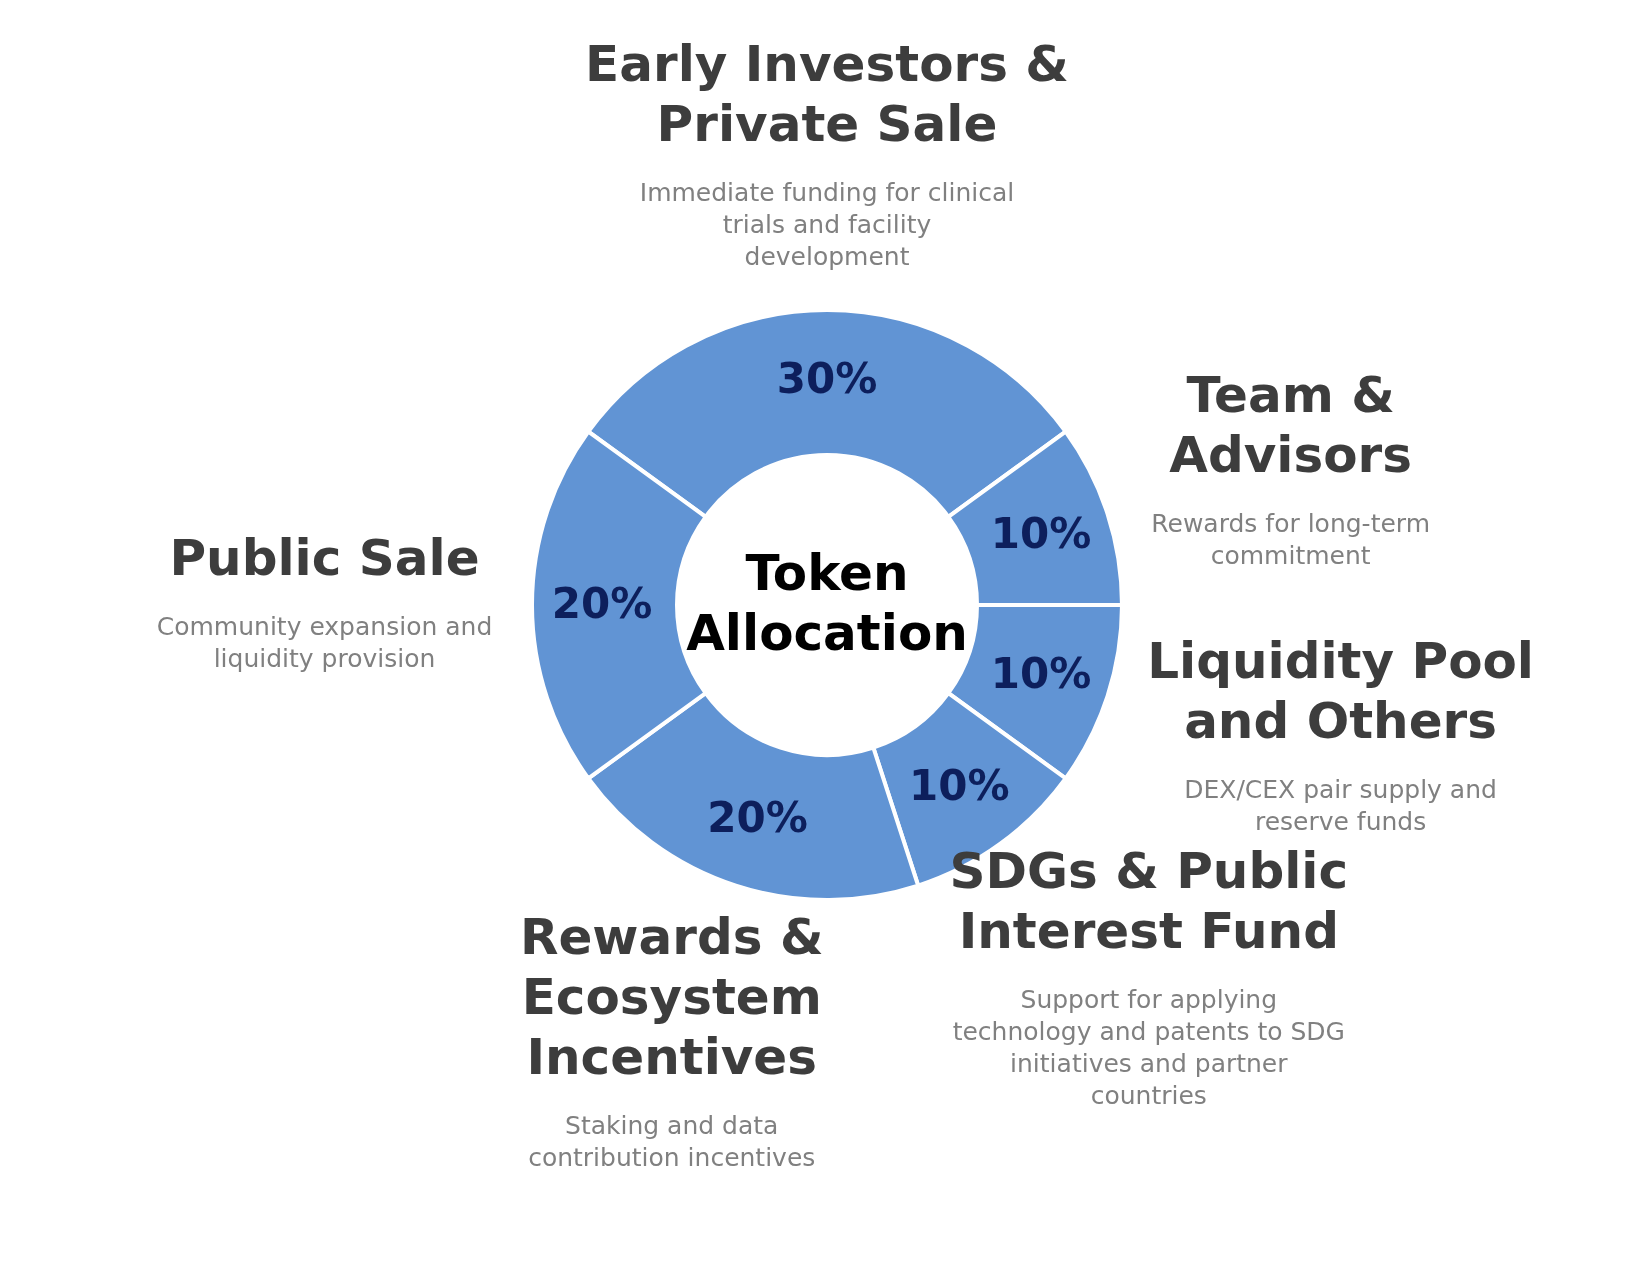 The image size is (1636, 1288). Describe the element at coordinates (1340, 691) in the screenshot. I see `slice-label: Liquidity Pool and Others` at that location.